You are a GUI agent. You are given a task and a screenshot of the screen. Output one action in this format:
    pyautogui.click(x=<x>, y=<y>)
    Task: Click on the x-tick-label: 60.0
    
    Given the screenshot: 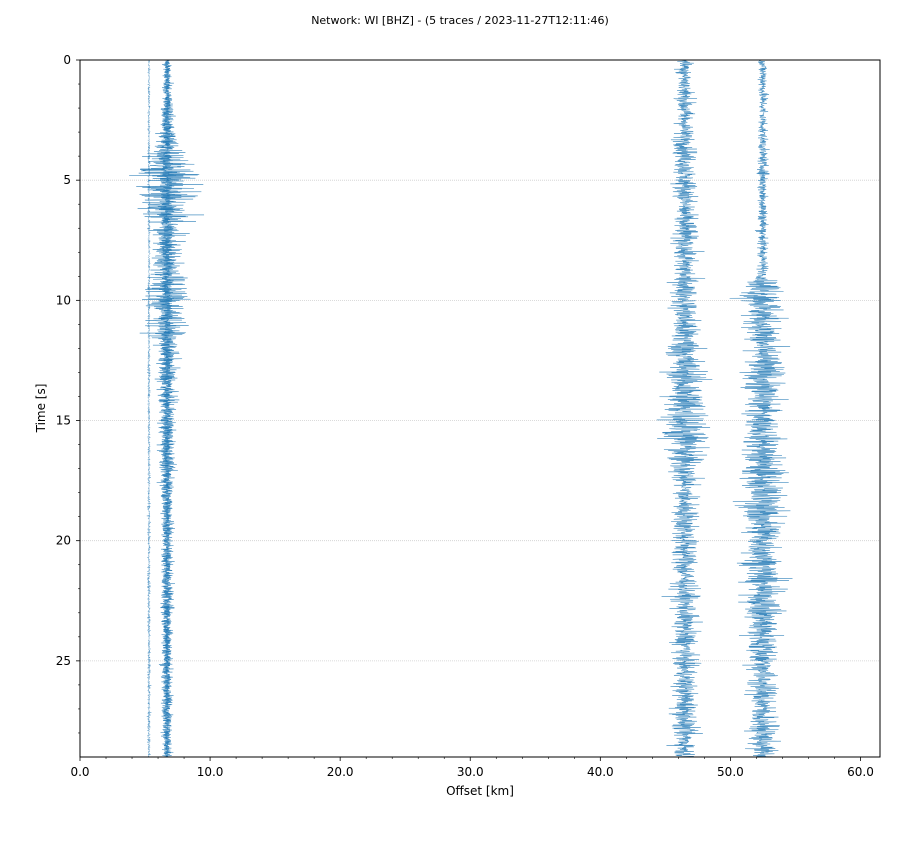 What is the action you would take?
    pyautogui.click(x=860, y=772)
    